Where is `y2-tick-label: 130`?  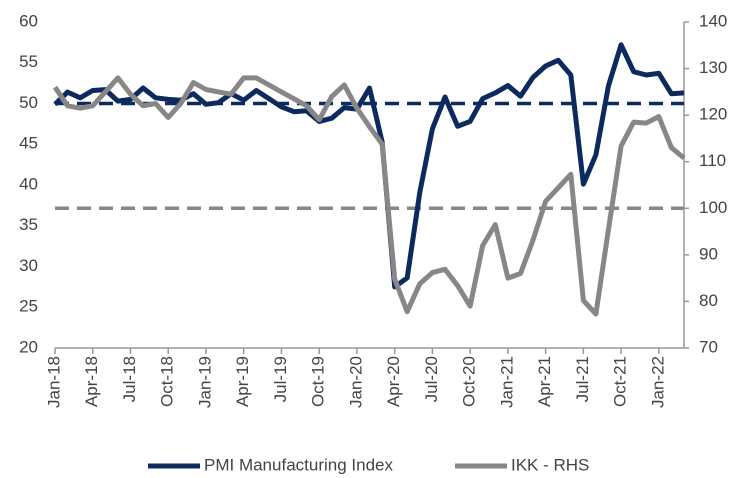 y2-tick-label: 130 is located at coordinates (713, 67).